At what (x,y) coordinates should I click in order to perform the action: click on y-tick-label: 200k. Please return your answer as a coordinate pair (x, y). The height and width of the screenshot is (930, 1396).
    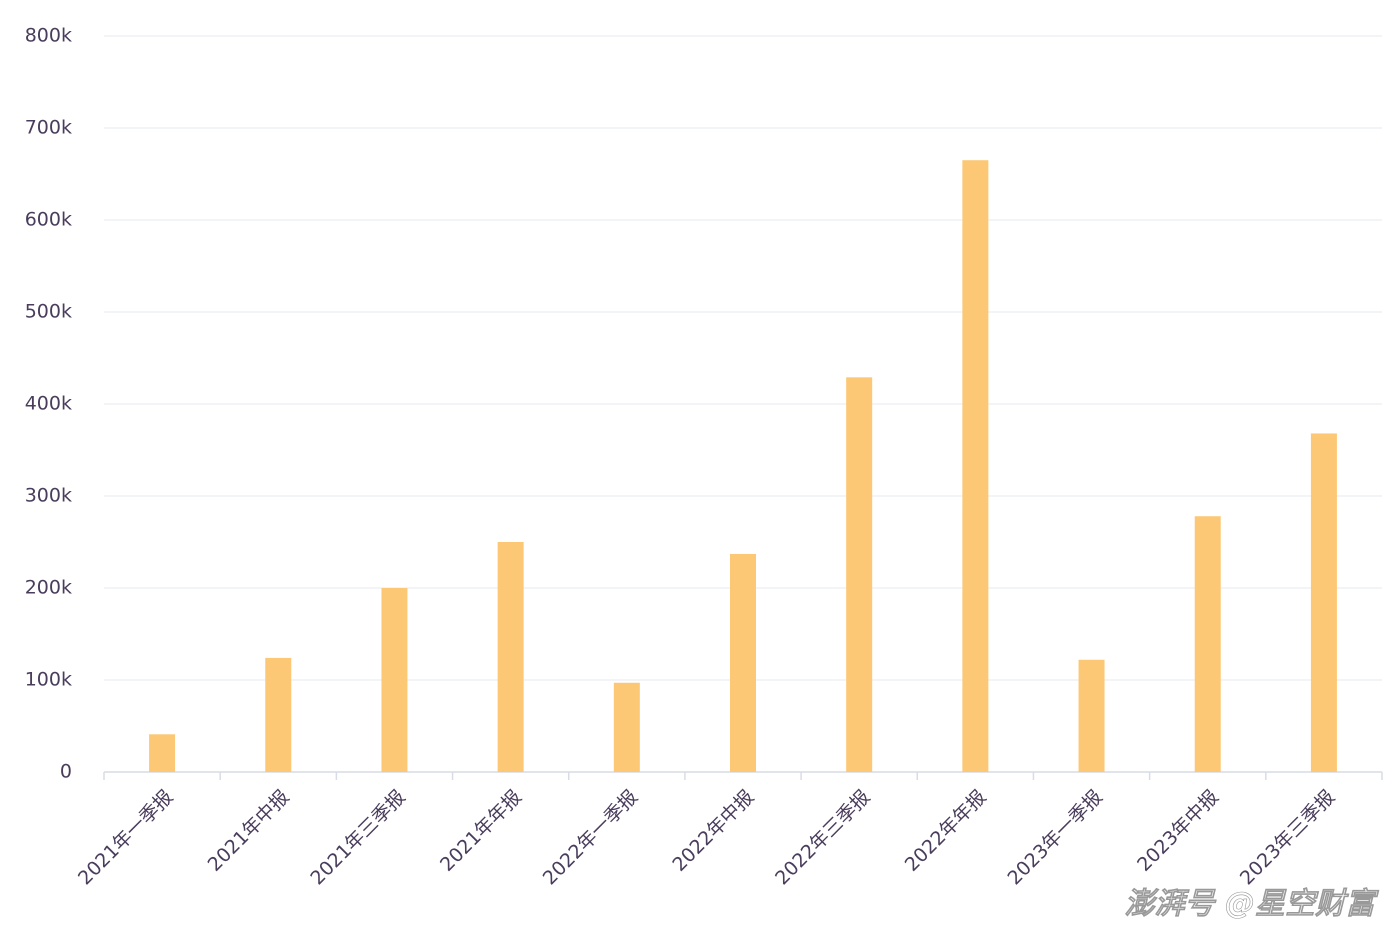
    Looking at the image, I should click on (48, 588).